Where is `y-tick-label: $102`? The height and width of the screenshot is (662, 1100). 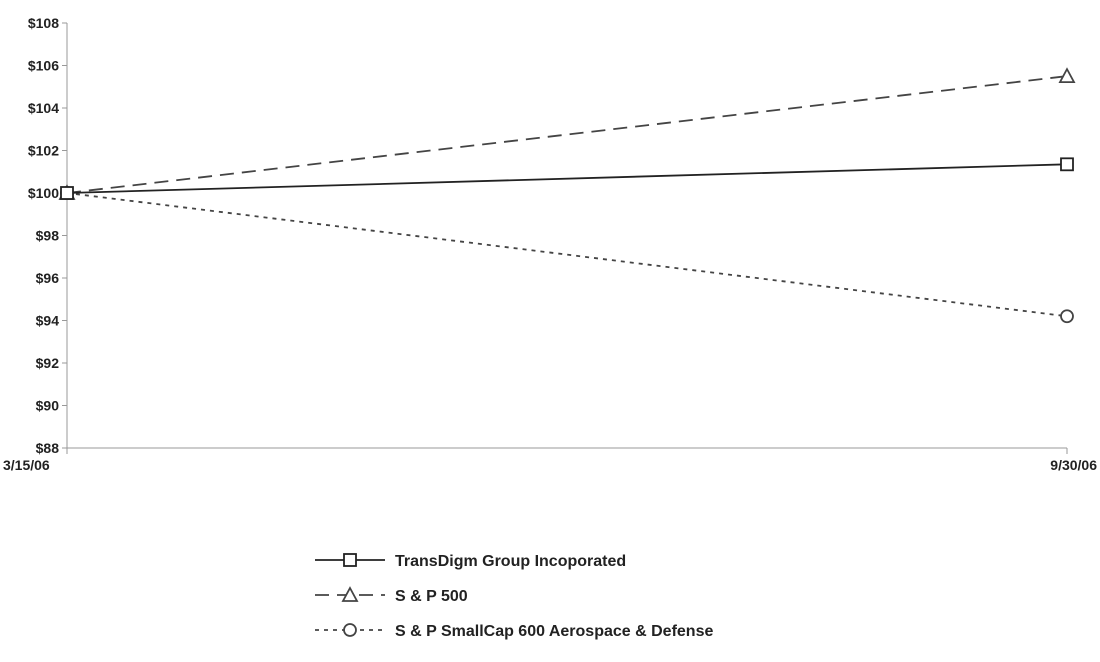
y-tick-label: $102 is located at coordinates (43, 151).